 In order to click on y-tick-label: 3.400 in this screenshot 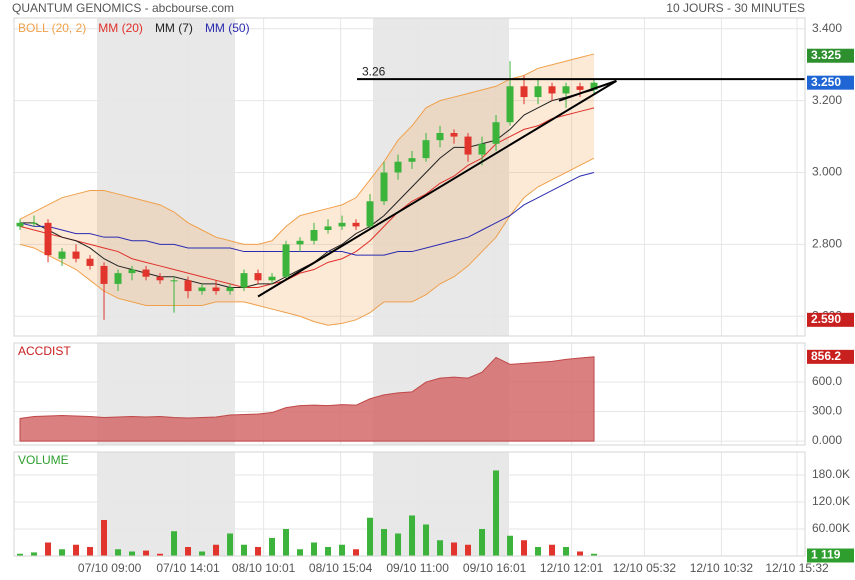, I will do `click(827, 28)`.